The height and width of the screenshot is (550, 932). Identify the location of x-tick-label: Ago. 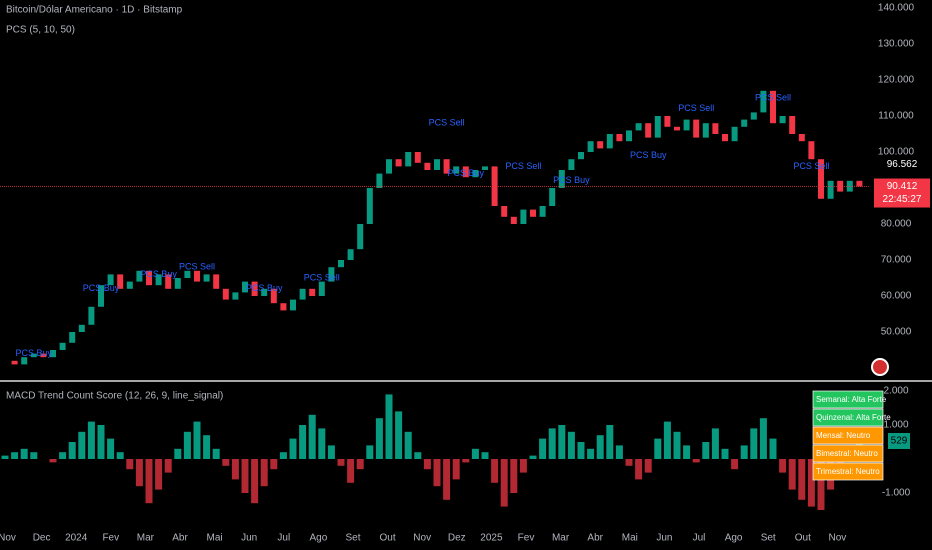
(319, 538).